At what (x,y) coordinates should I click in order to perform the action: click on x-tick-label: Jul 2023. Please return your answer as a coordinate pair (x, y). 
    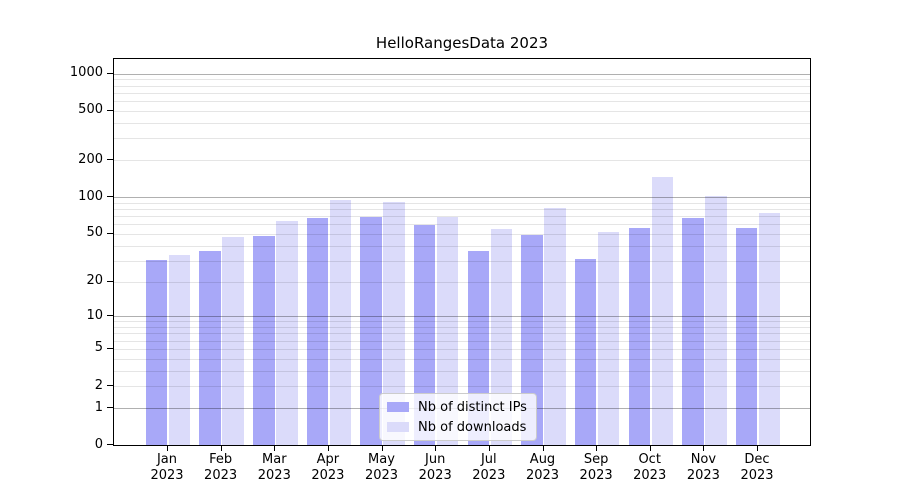
    Looking at the image, I should click on (489, 467).